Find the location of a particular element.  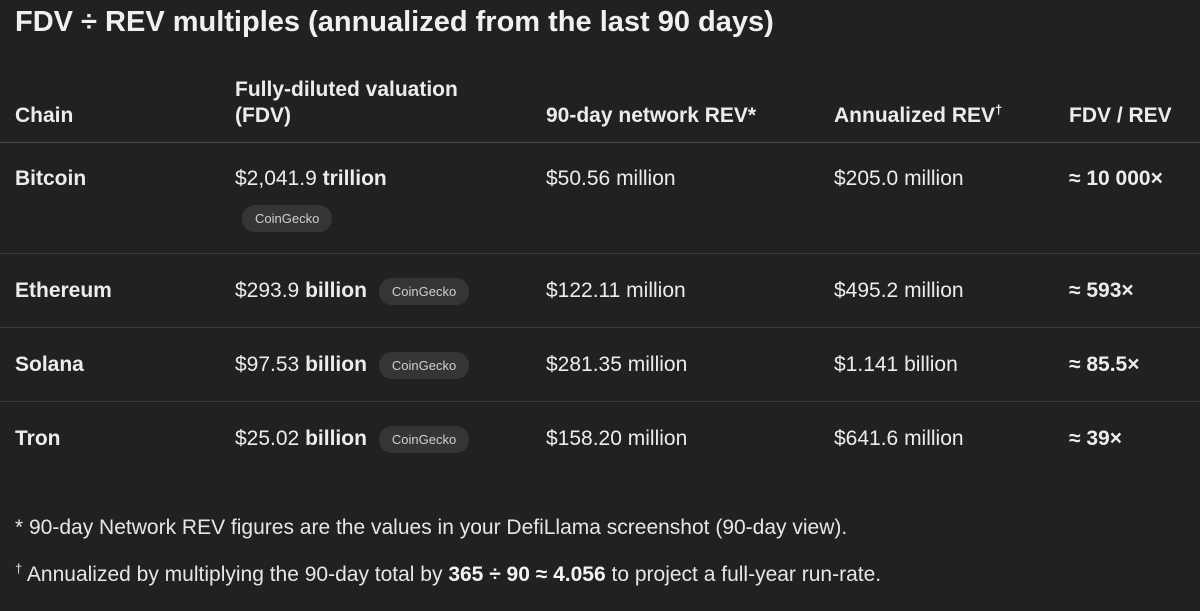

footnote-dagger: † is located at coordinates (19, 568).